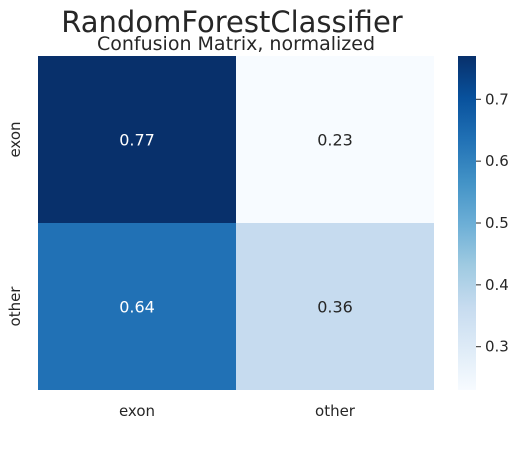 The width and height of the screenshot is (523, 460). I want to click on colorbar-tick-label: 0.5, so click(497, 223).